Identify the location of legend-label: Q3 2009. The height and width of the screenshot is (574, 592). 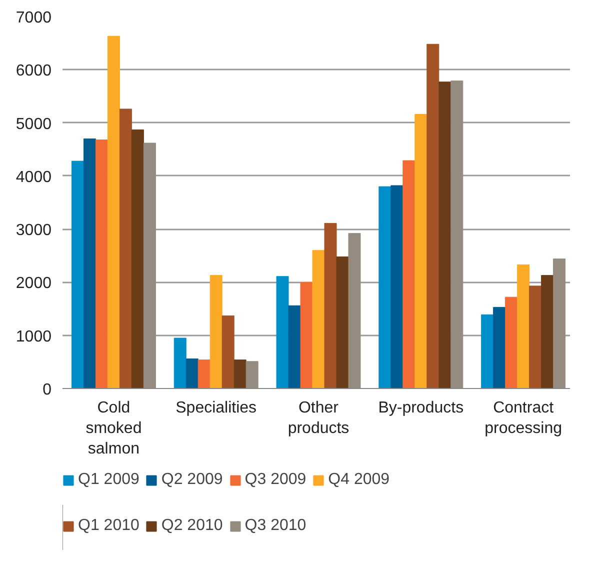
(275, 480).